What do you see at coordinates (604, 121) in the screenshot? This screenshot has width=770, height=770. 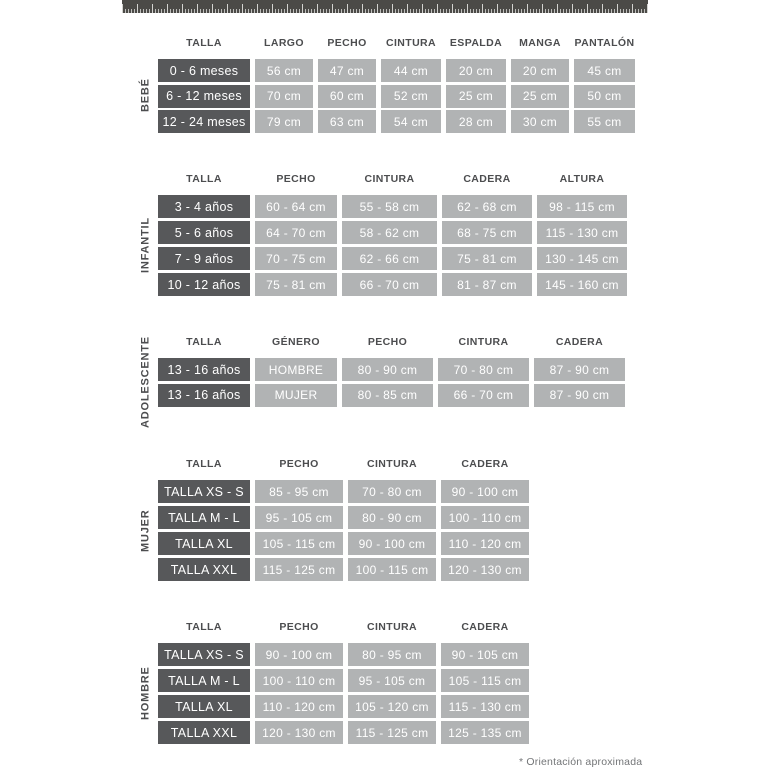 I see `measurement-cell: 55 cm` at bounding box center [604, 121].